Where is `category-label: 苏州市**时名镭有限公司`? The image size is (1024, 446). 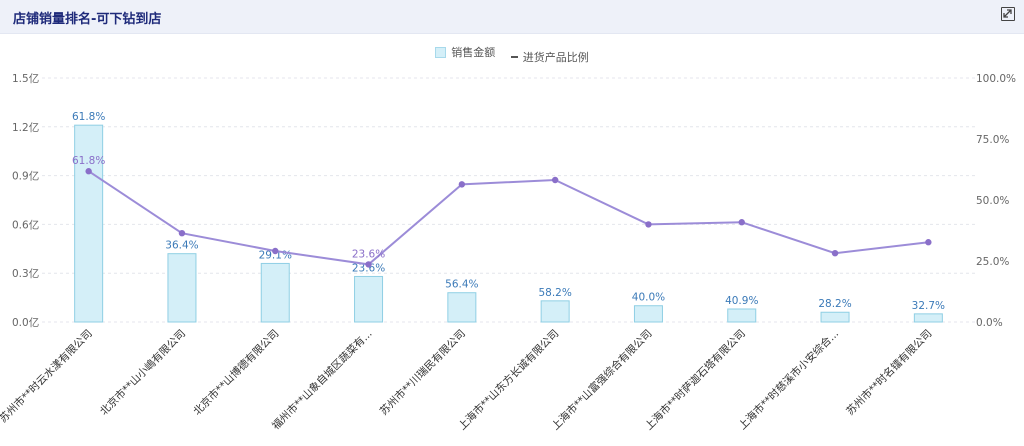
category-label: 苏州市**时名镭有限公司 is located at coordinates (889, 372).